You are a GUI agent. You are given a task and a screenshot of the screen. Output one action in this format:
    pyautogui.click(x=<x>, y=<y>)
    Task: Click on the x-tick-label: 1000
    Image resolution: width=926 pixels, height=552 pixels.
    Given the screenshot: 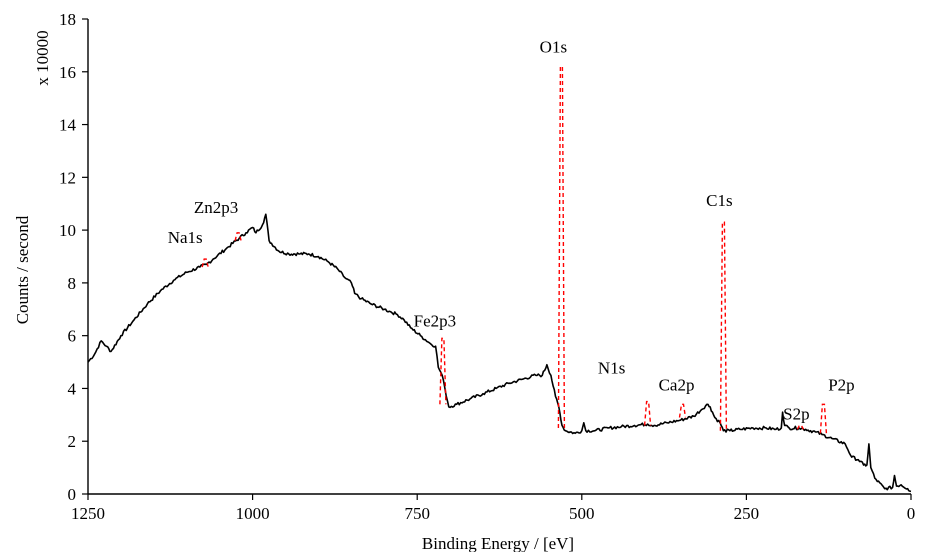 What is the action you would take?
    pyautogui.click(x=253, y=513)
    